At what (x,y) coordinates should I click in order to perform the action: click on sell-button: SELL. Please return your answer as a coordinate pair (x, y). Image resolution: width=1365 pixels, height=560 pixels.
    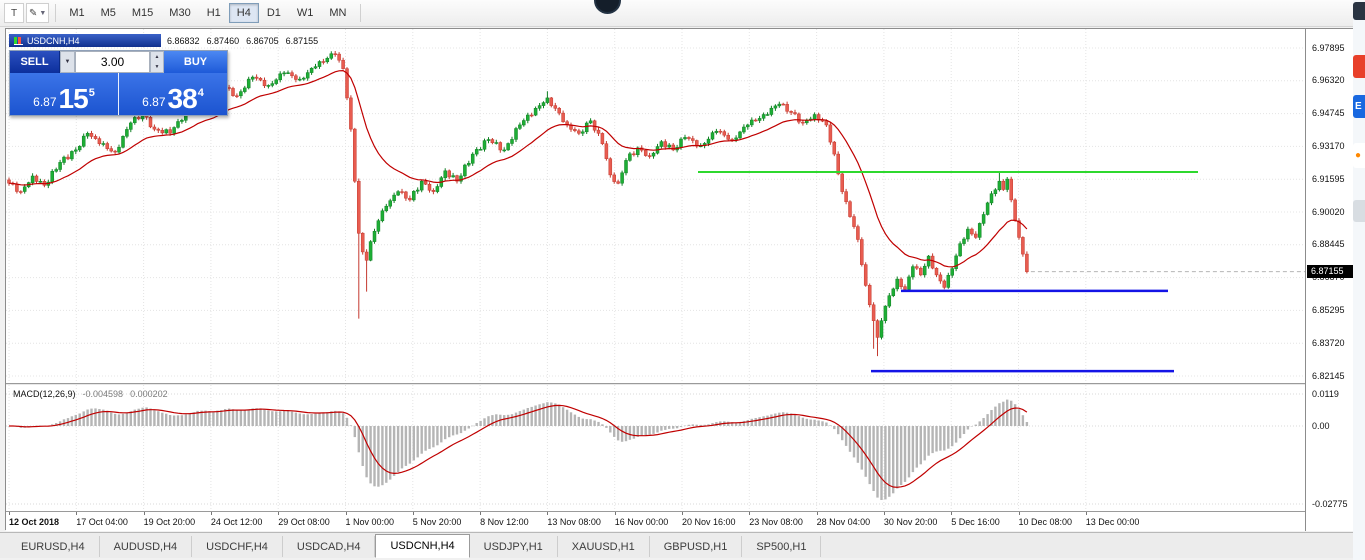
    Looking at the image, I should click on (35, 62).